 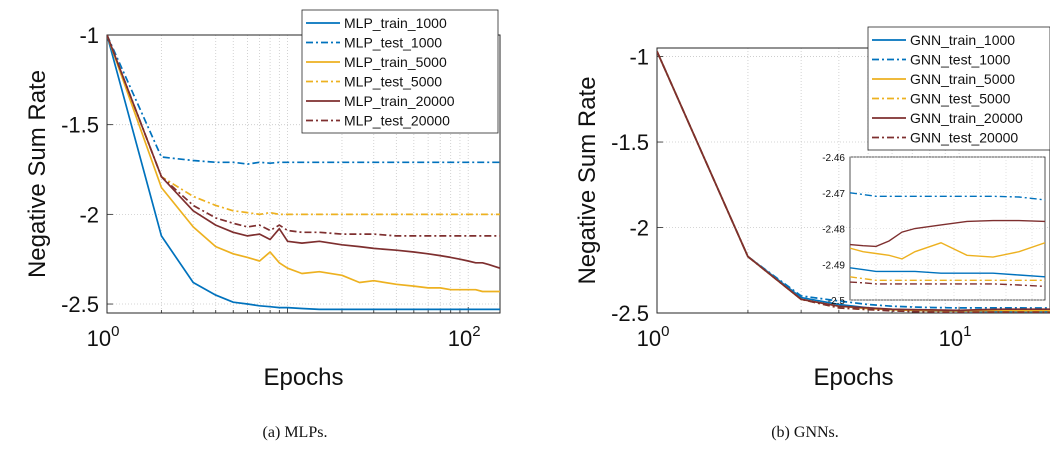 I want to click on legend-label: MLP_train_20000, so click(x=399, y=101).